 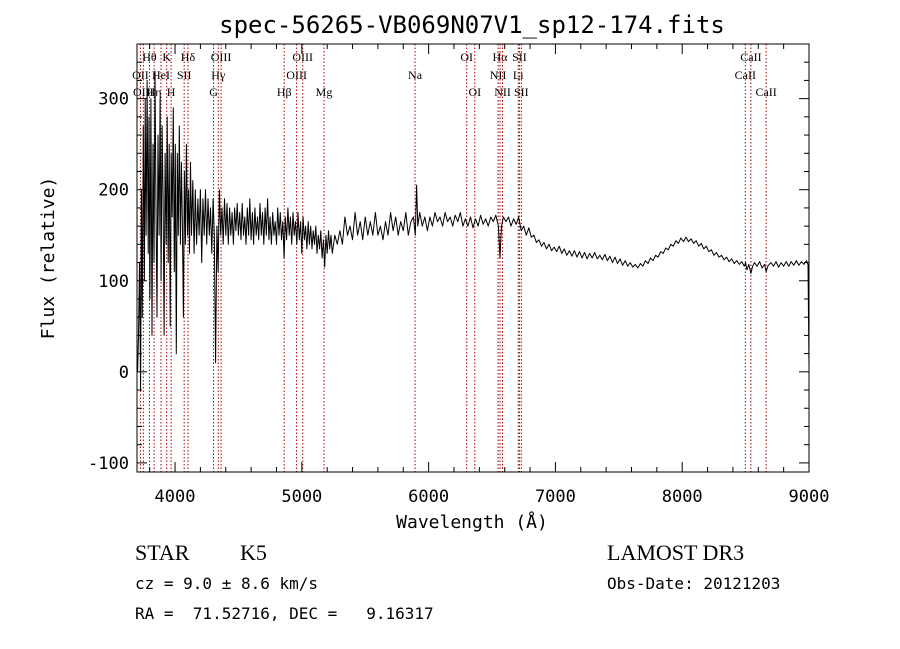 What do you see at coordinates (113, 282) in the screenshot?
I see `y-tick-label-2: 100` at bounding box center [113, 282].